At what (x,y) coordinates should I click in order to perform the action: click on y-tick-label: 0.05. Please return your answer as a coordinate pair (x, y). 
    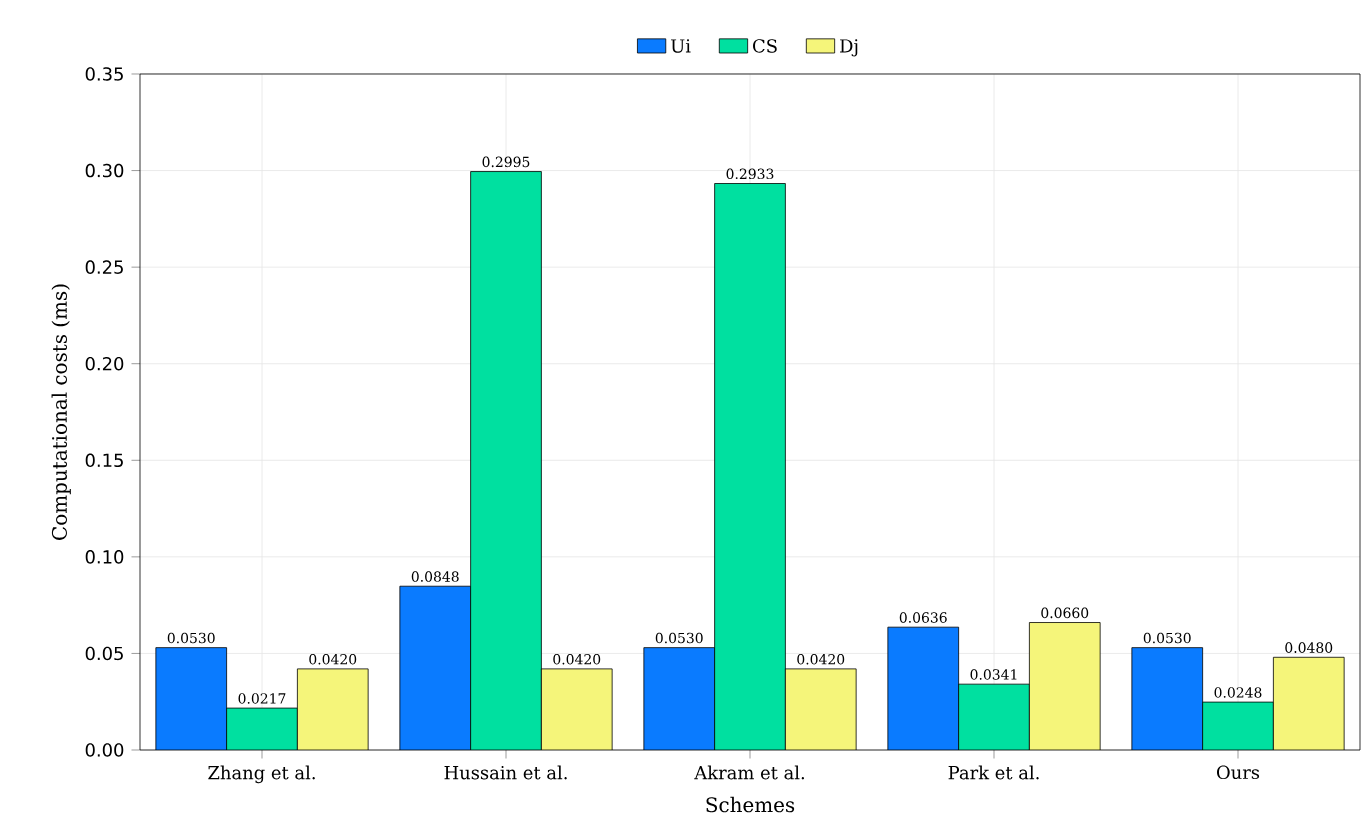
    Looking at the image, I should click on (104, 653).